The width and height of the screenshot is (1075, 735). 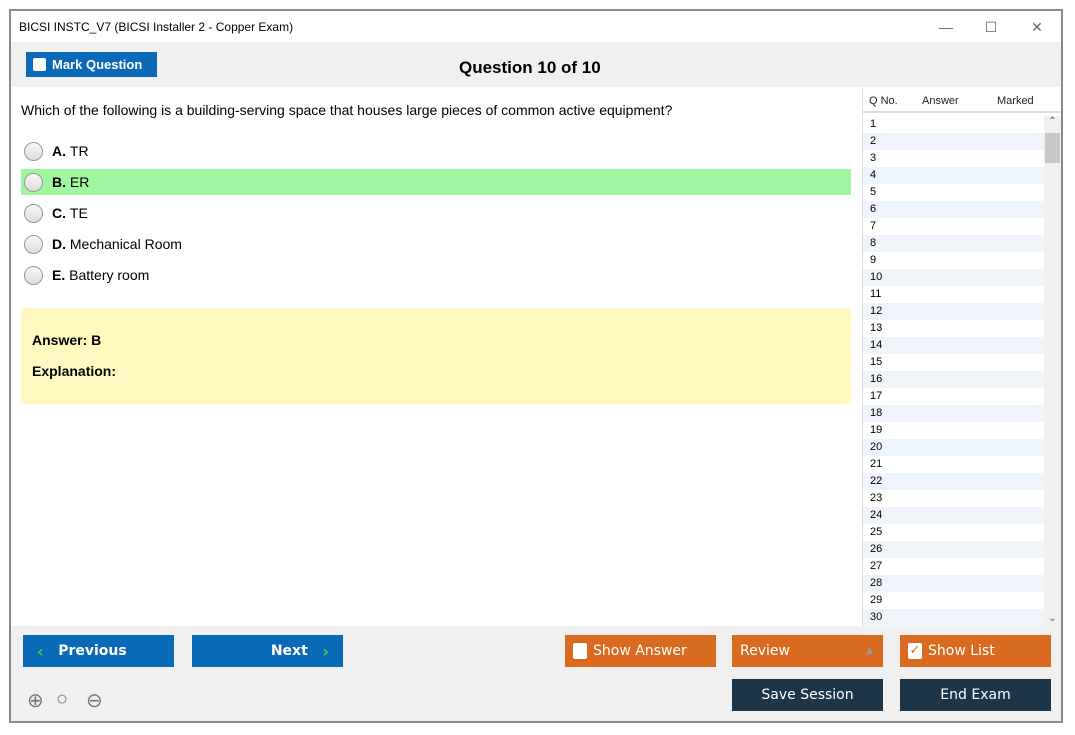 What do you see at coordinates (1037, 27) in the screenshot?
I see `close-button: ✕` at bounding box center [1037, 27].